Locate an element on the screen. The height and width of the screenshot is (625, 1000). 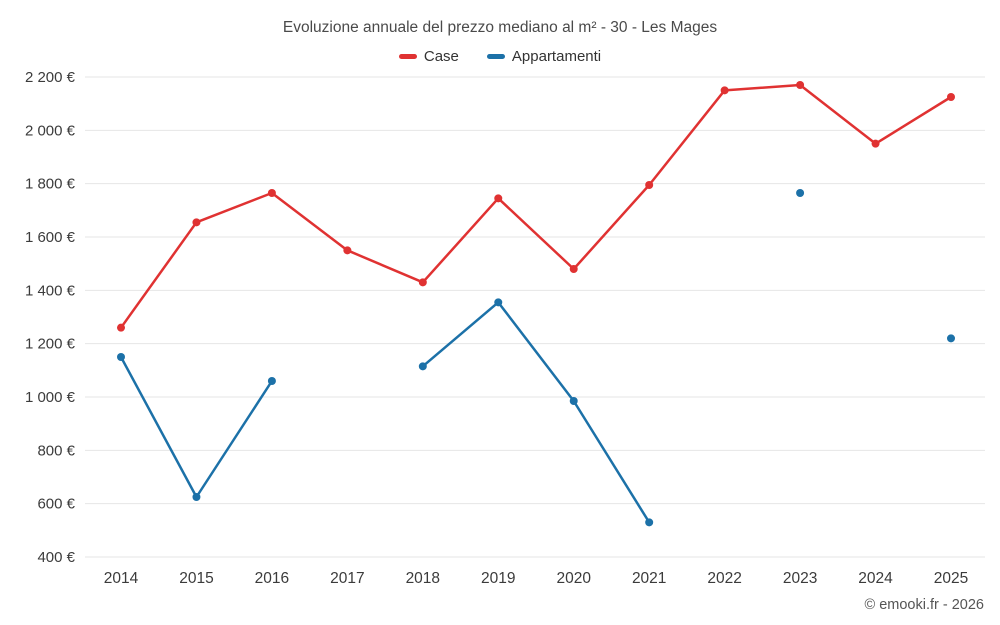
data-point-case-2019 is located at coordinates (498, 198).